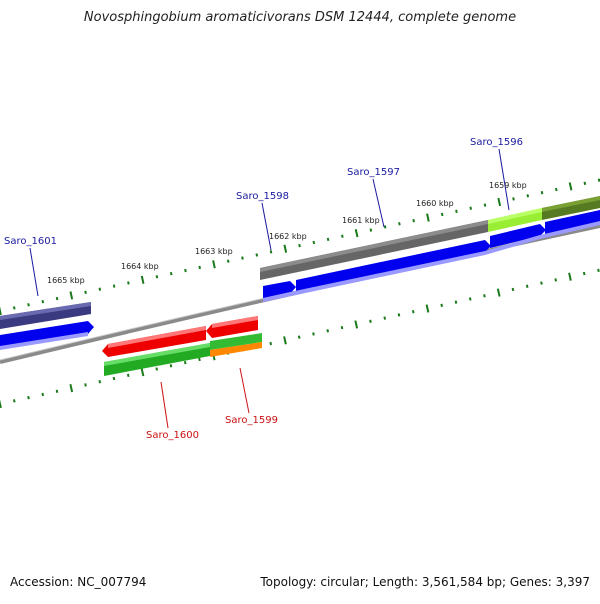 The width and height of the screenshot is (600, 604). I want to click on ruler-label: 1659 kbp, so click(508, 185).